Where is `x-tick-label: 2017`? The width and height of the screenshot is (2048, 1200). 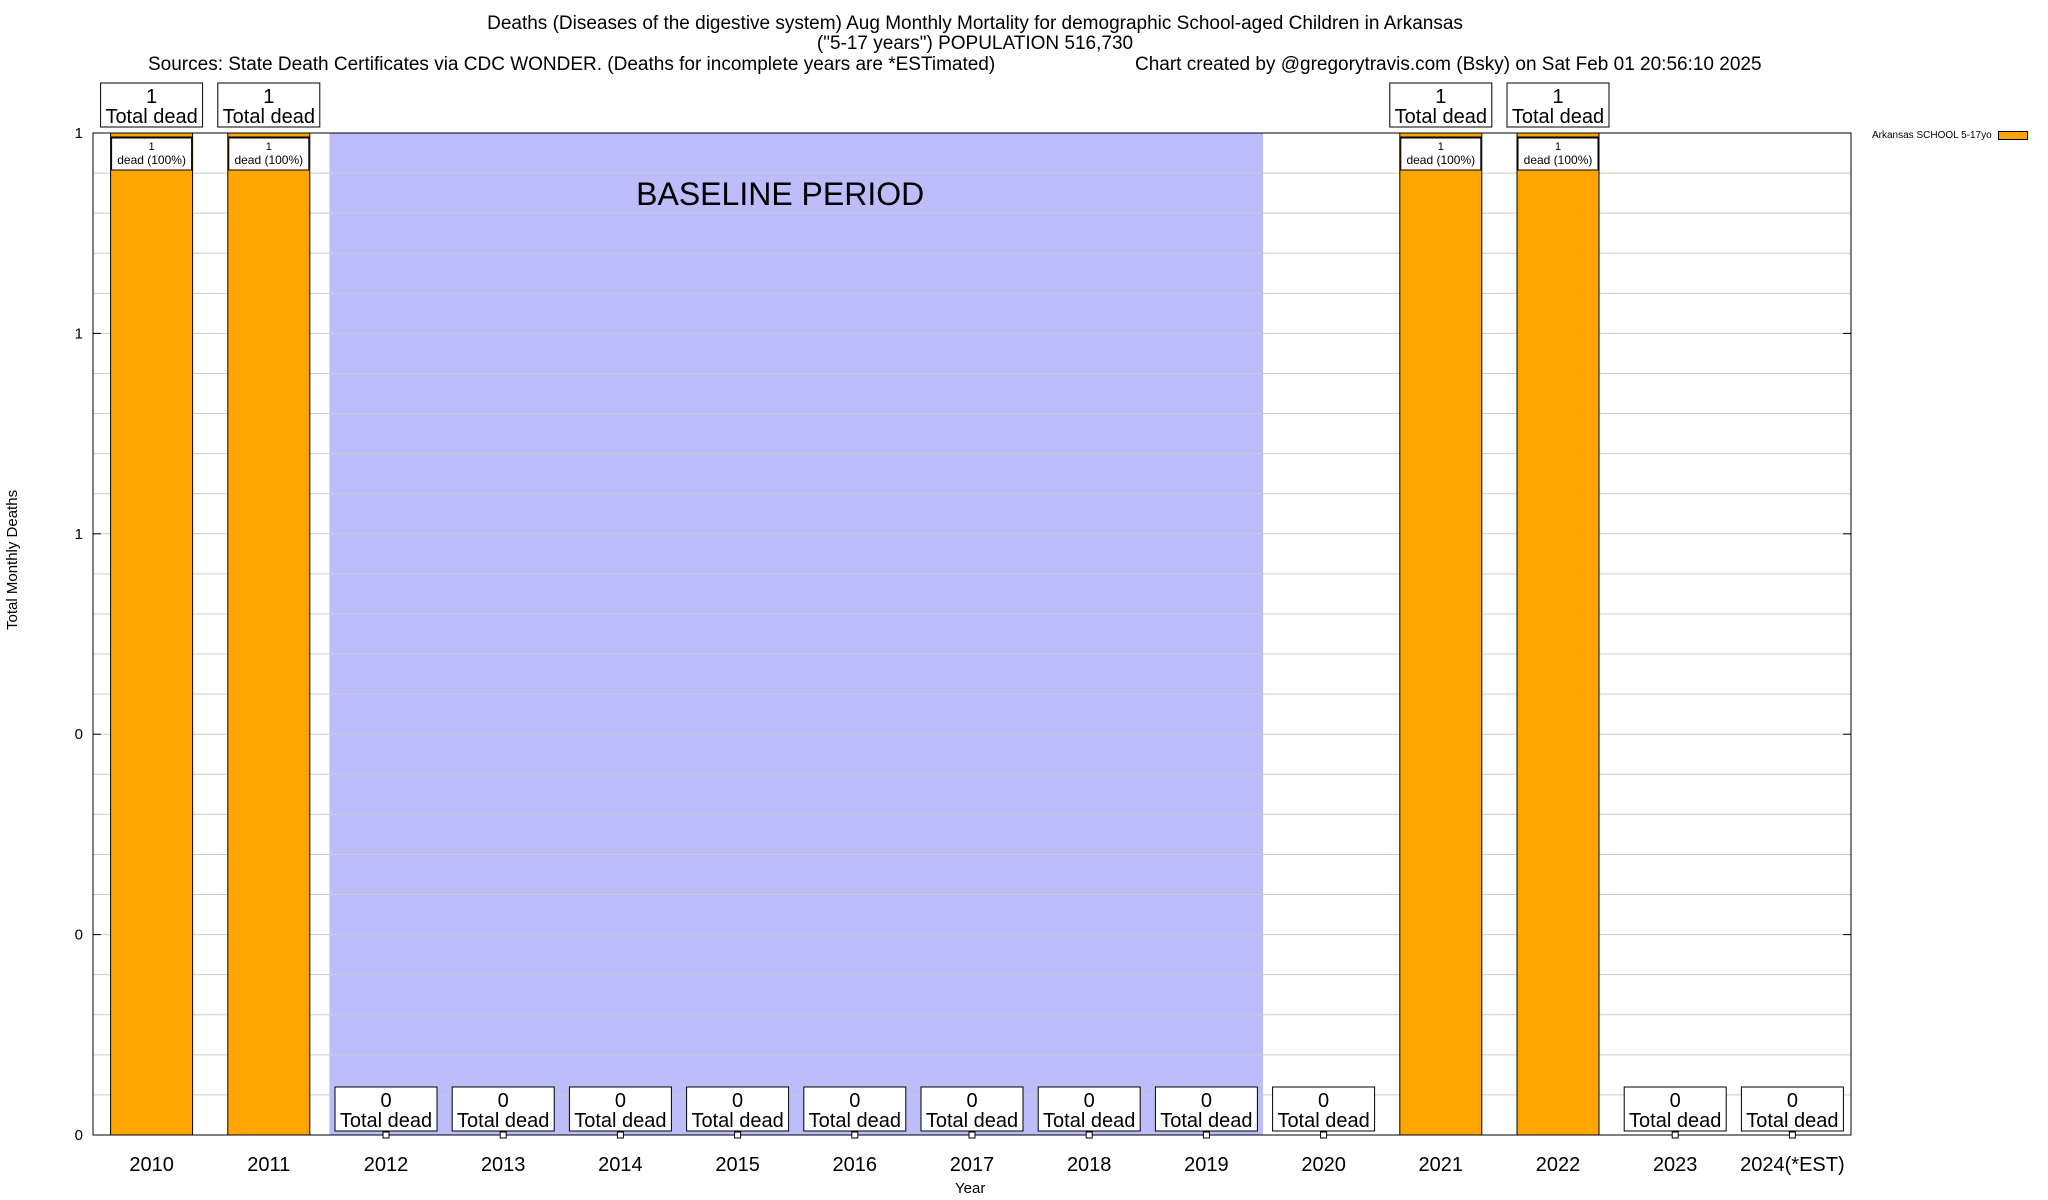 x-tick-label: 2017 is located at coordinates (972, 1165).